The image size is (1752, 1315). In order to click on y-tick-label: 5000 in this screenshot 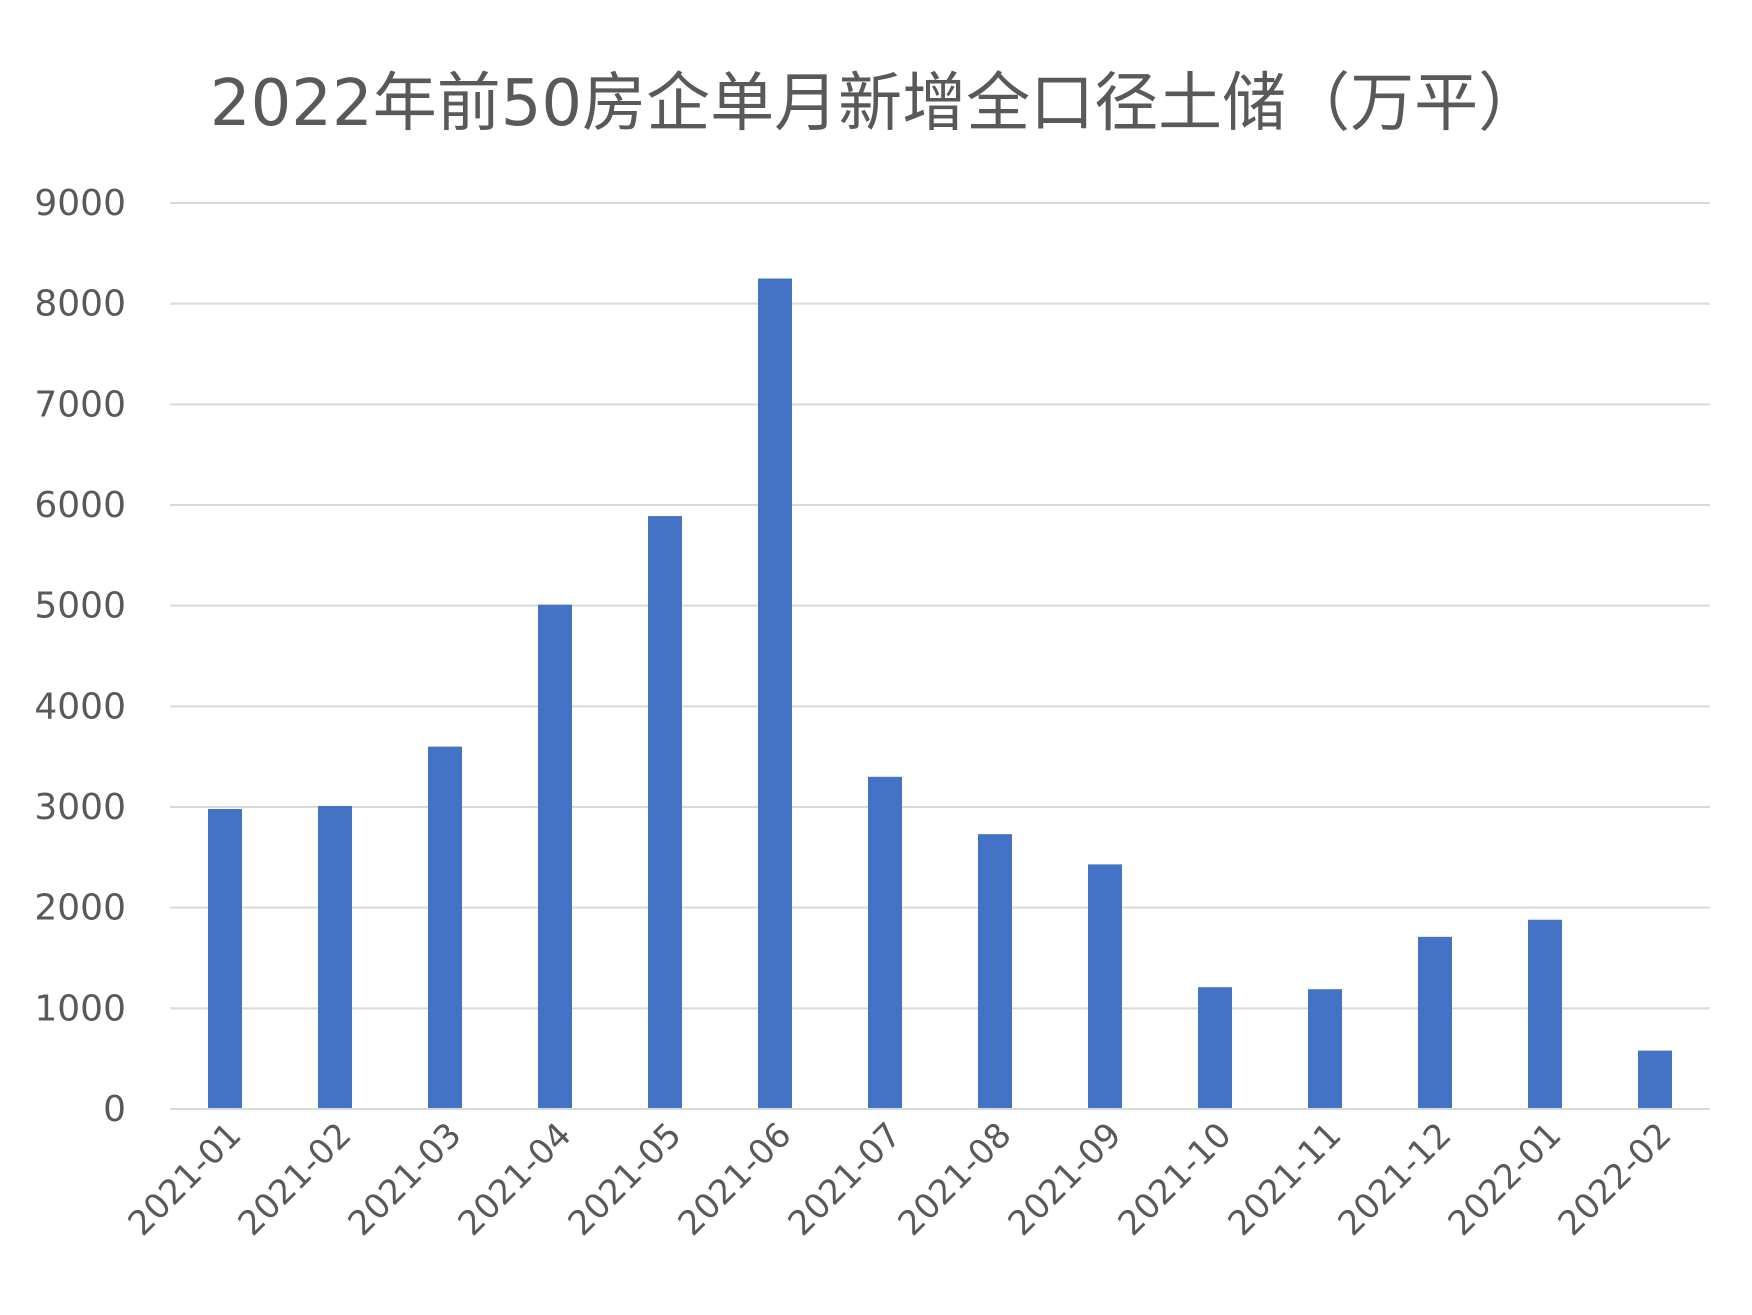, I will do `click(80, 606)`.